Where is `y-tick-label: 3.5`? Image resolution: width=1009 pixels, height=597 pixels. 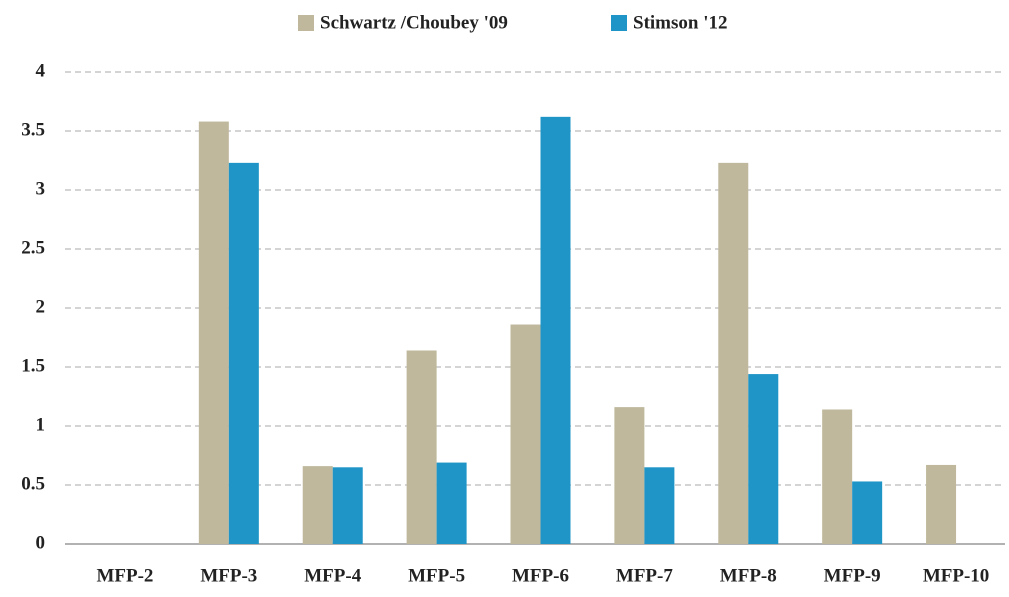
y-tick-label: 3.5 is located at coordinates (33, 129).